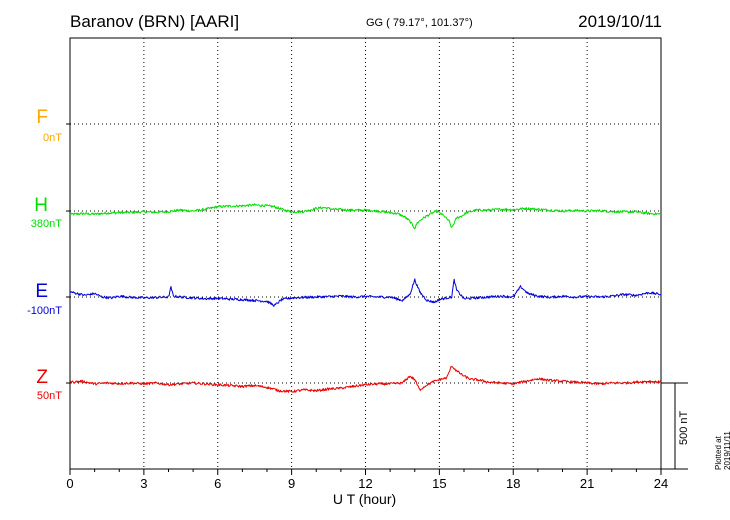 This screenshot has width=730, height=520. I want to click on component-e-label: E, so click(41, 291).